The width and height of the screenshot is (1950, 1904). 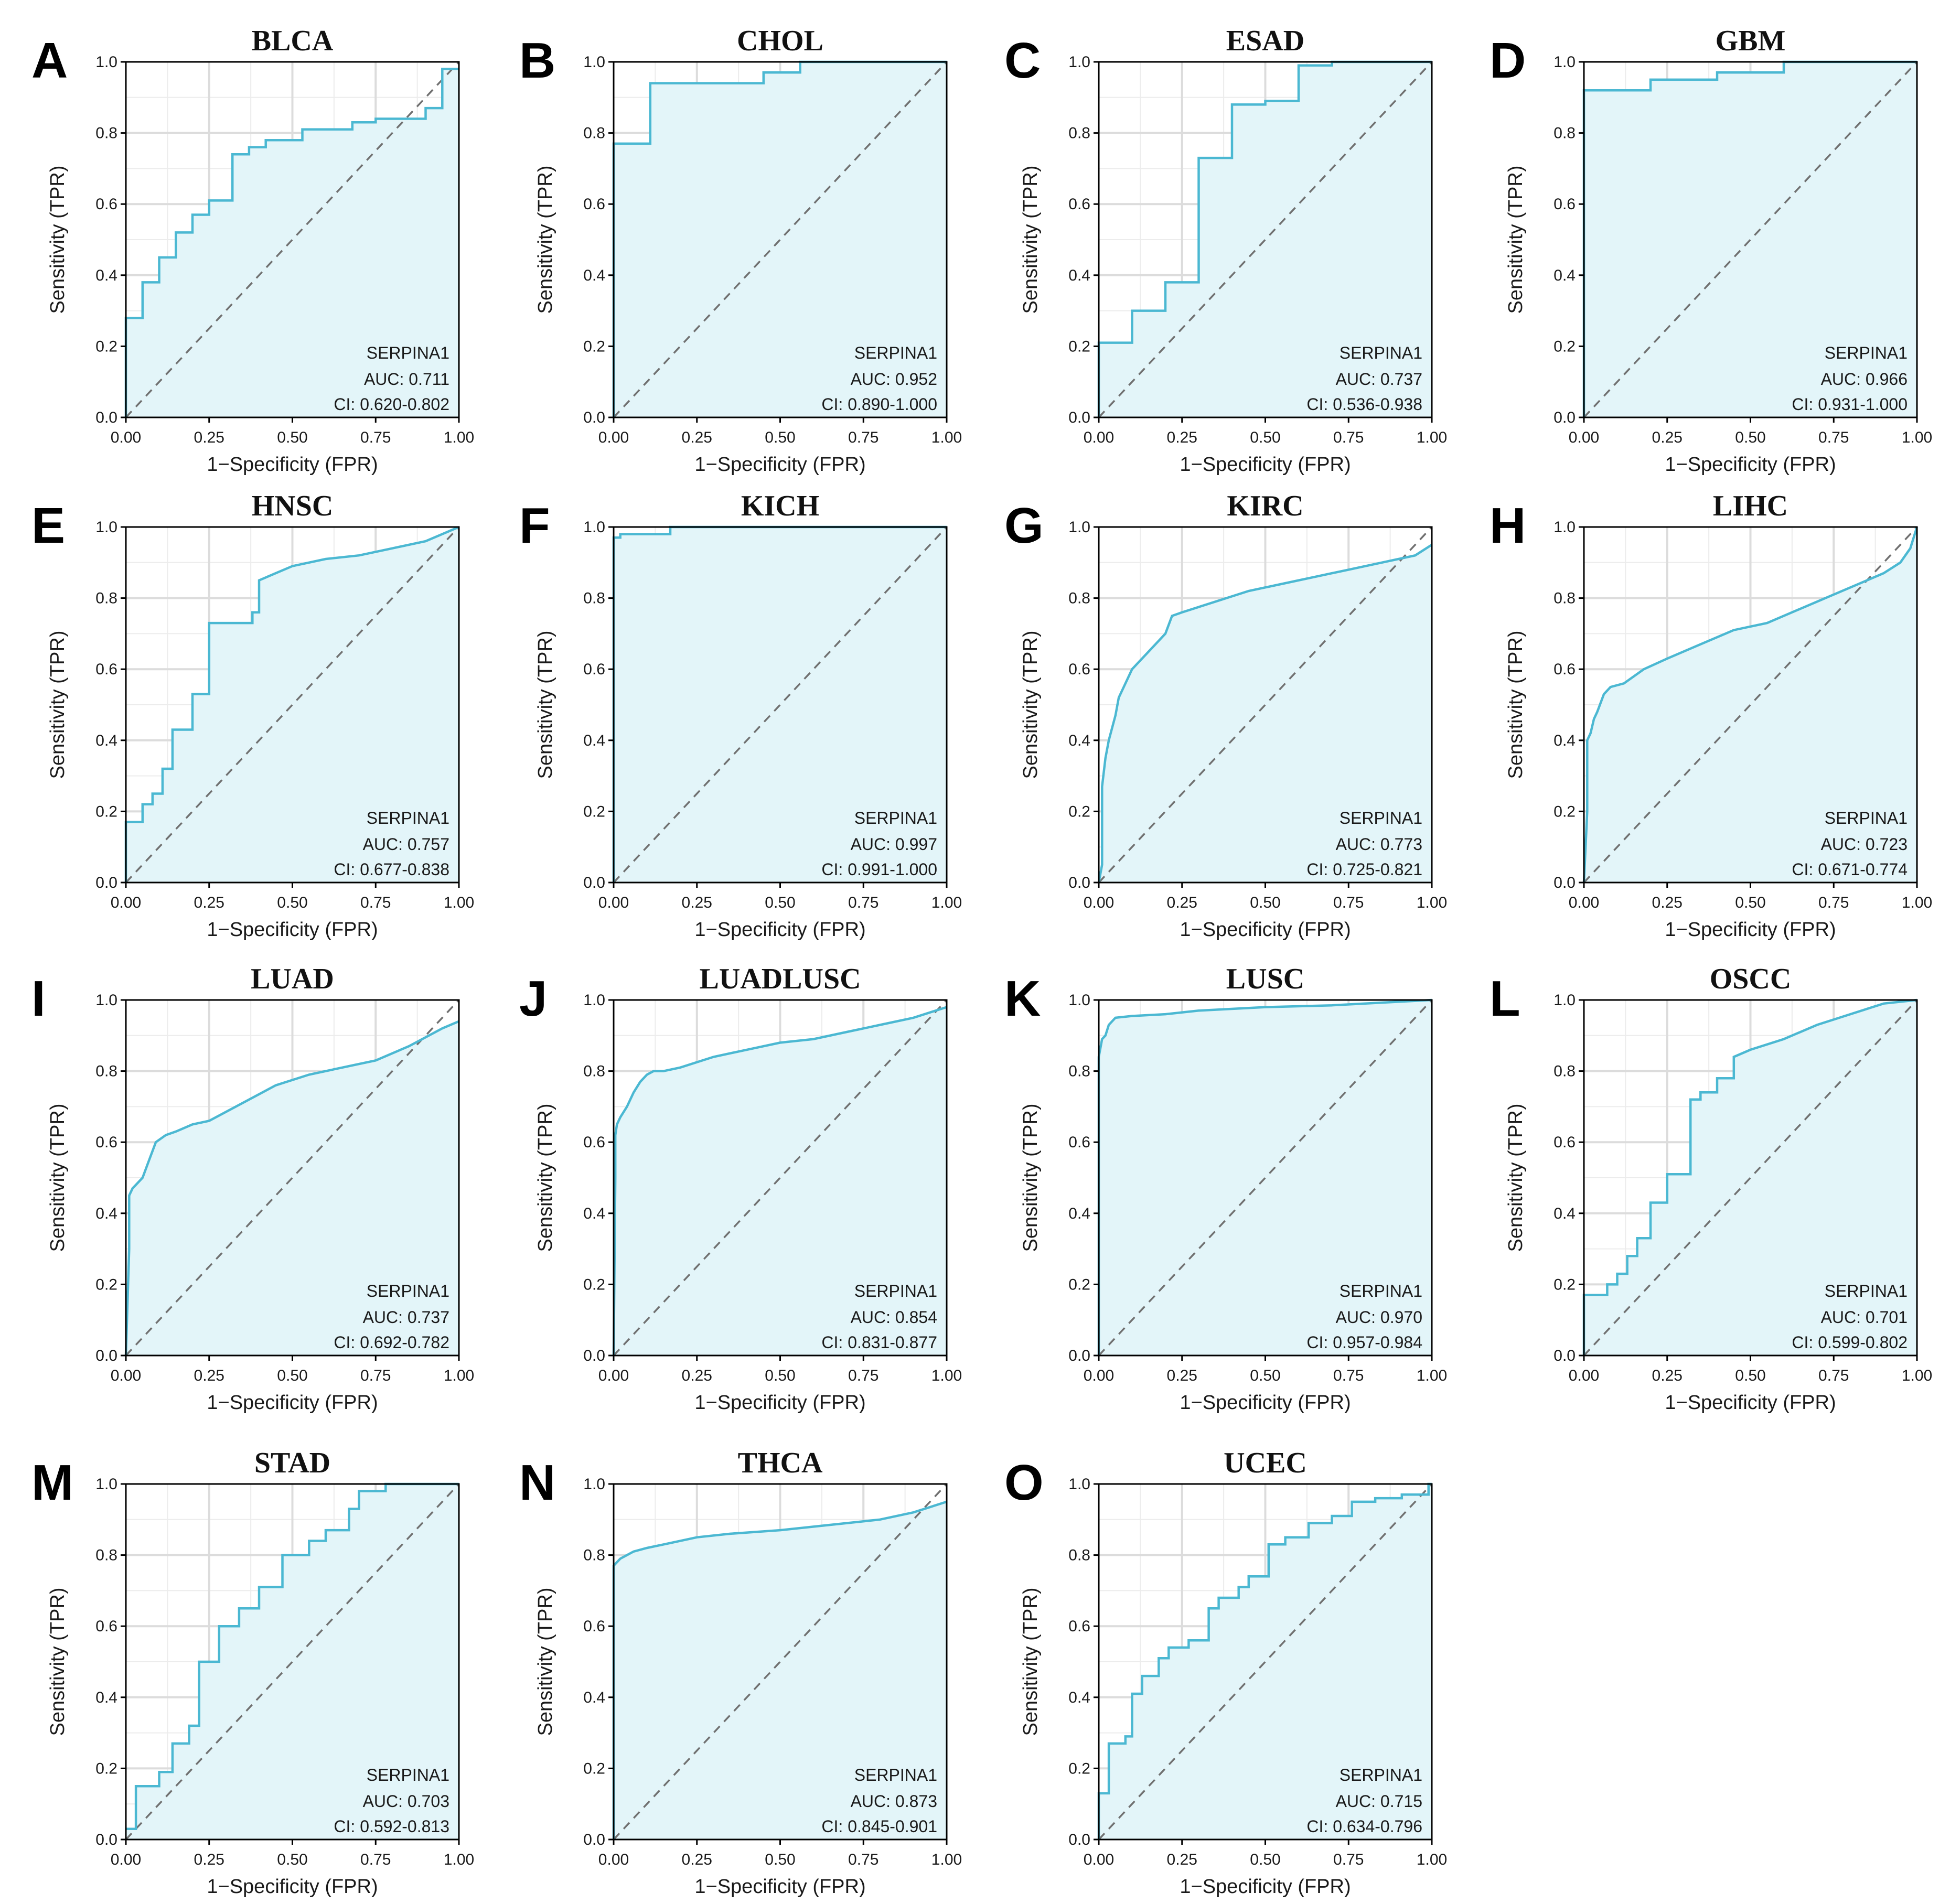 What do you see at coordinates (894, 844) in the screenshot?
I see `annotation-auc: AUC: 0.997` at bounding box center [894, 844].